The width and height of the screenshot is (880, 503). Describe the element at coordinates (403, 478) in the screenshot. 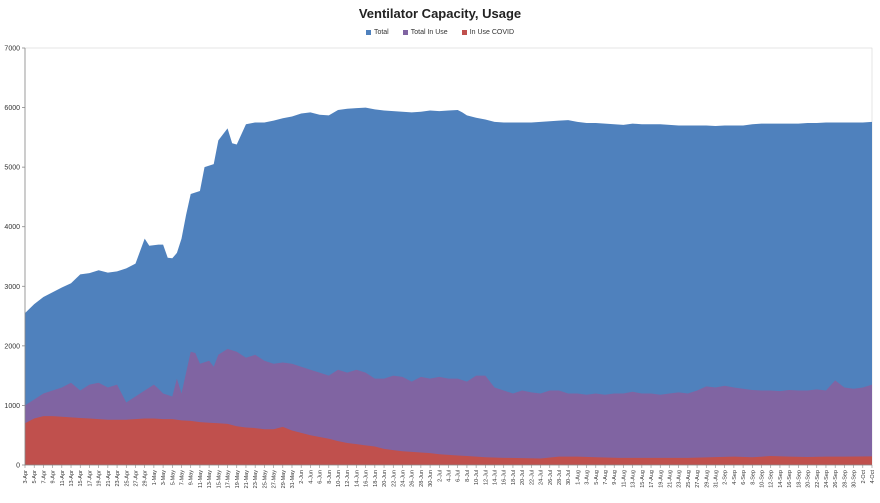

I see `x-tick-label: 24-Jun` at that location.